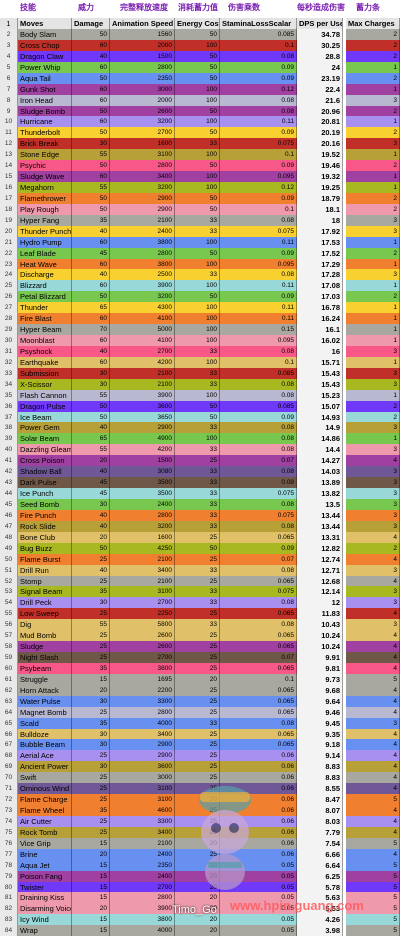 This screenshot has height=936, width=400. What do you see at coordinates (320, 603) in the screenshot?
I see `dps-cell: 12` at bounding box center [320, 603].